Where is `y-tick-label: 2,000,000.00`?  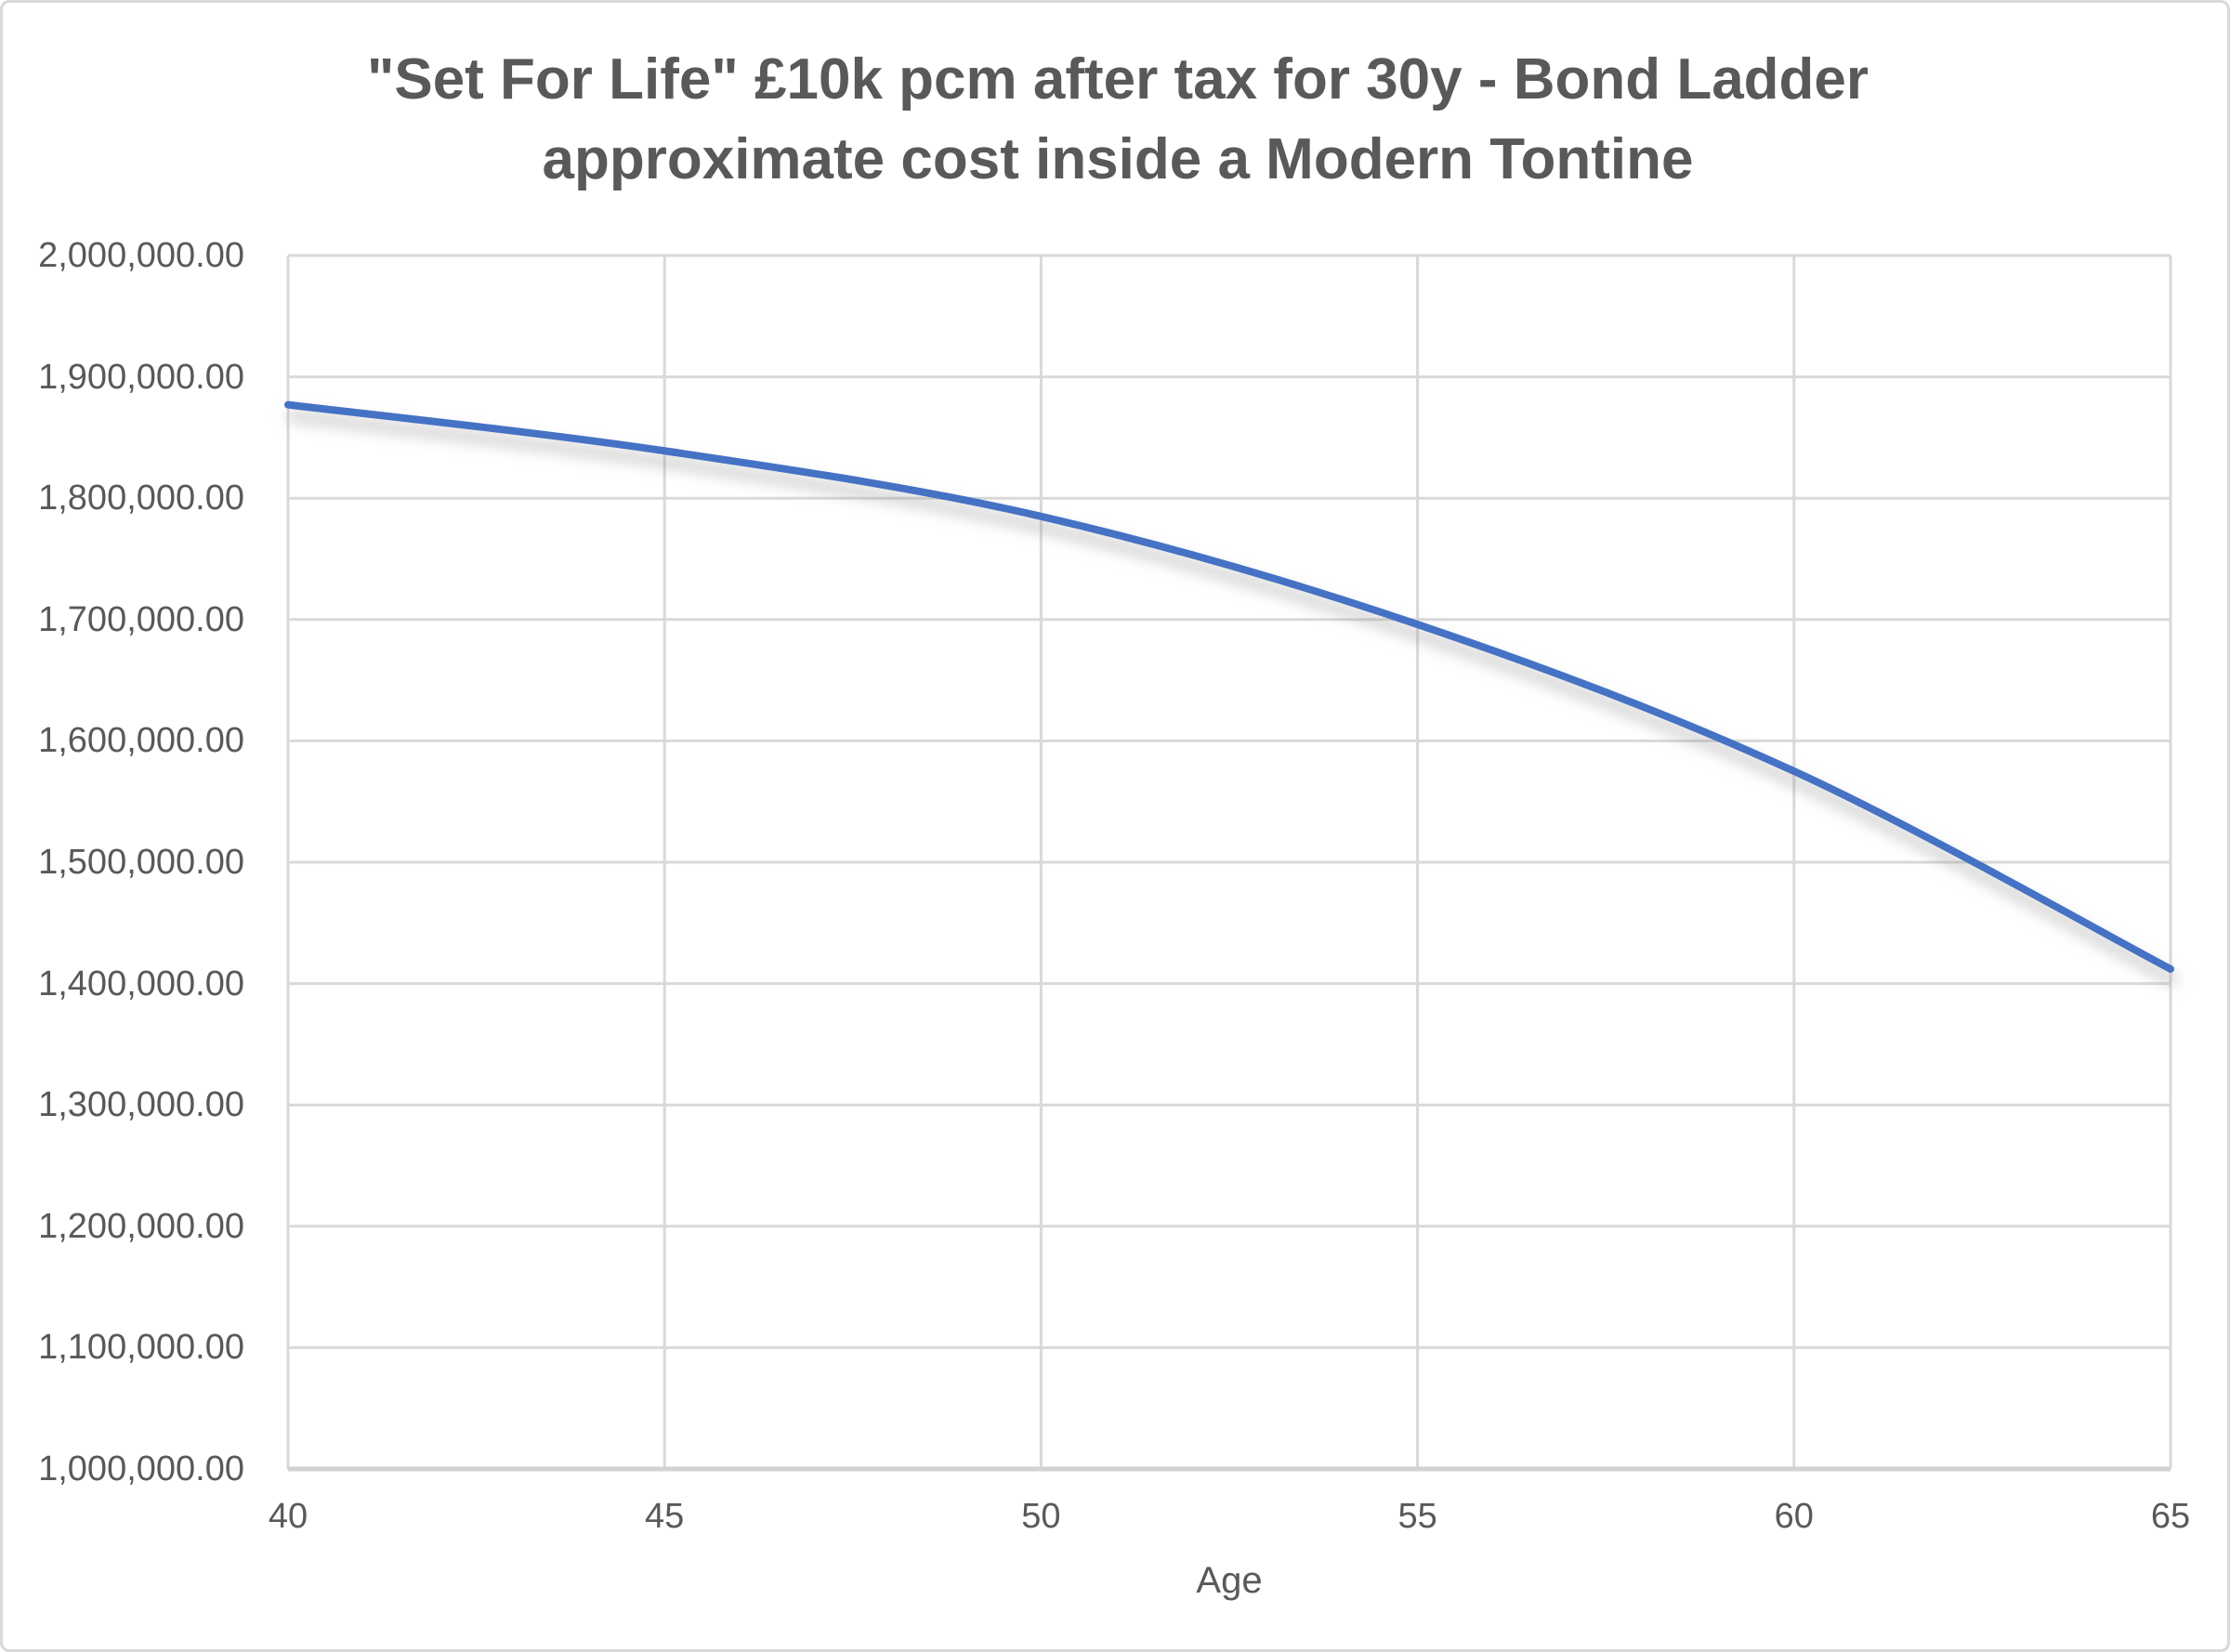 y-tick-label: 2,000,000.00 is located at coordinates (141, 256).